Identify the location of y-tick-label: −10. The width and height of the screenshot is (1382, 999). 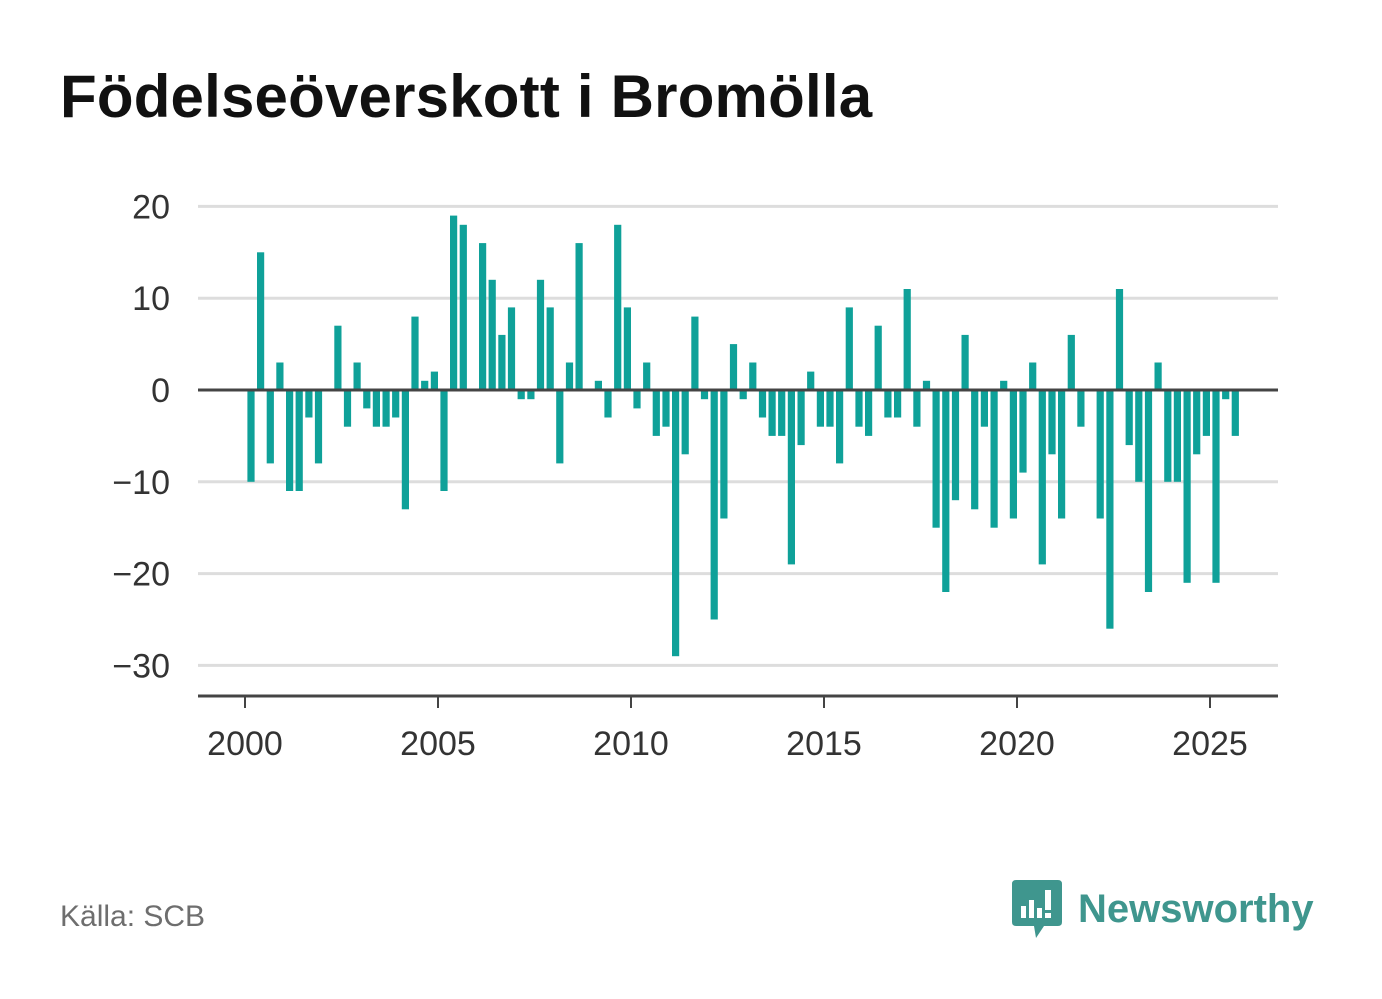
(141, 483).